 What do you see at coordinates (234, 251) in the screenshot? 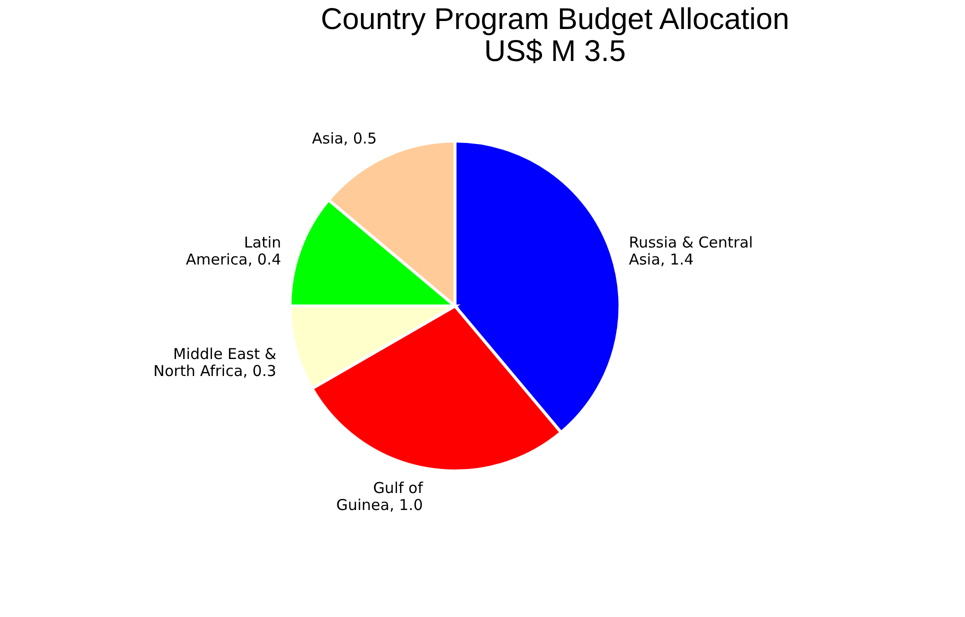
I see `slice-label: Latin America, 0.4` at bounding box center [234, 251].